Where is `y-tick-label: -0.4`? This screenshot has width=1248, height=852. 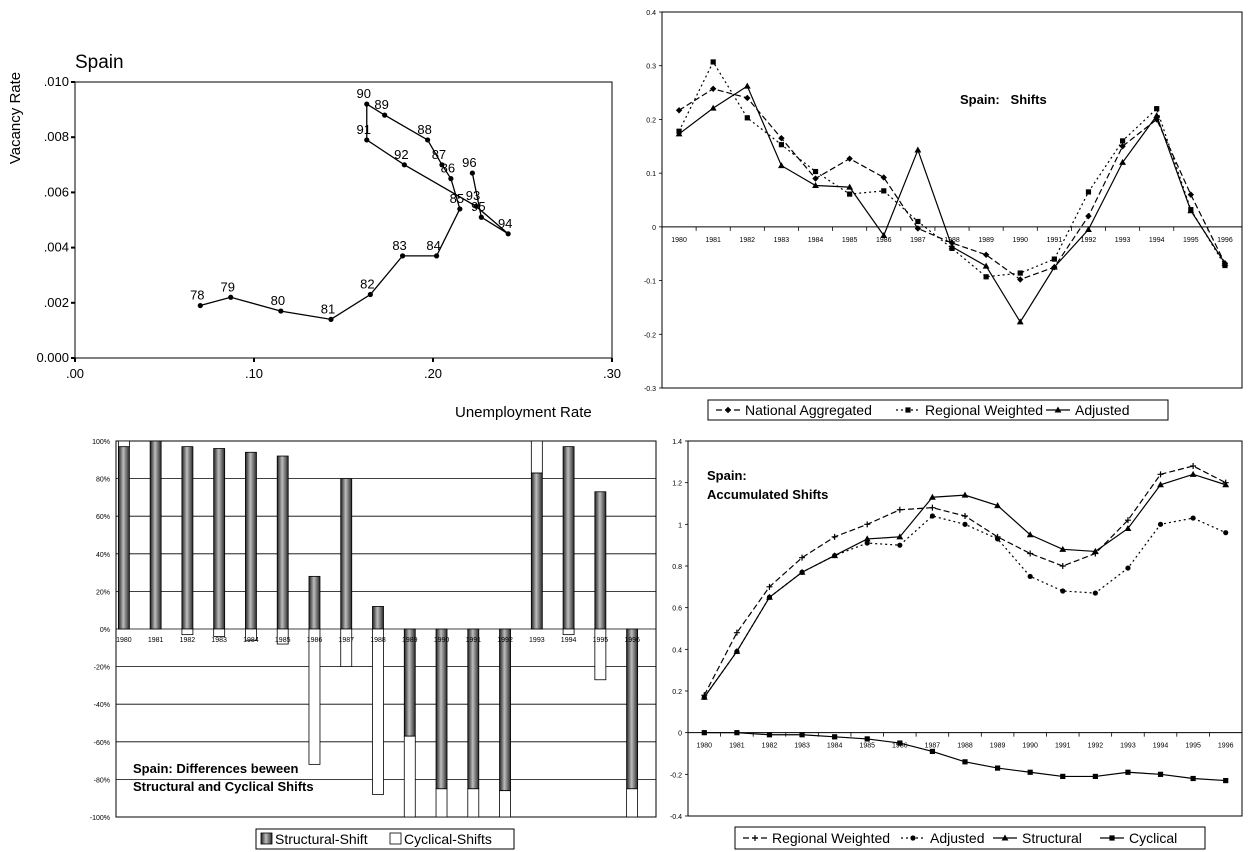 y-tick-label: -0.4 is located at coordinates (676, 817).